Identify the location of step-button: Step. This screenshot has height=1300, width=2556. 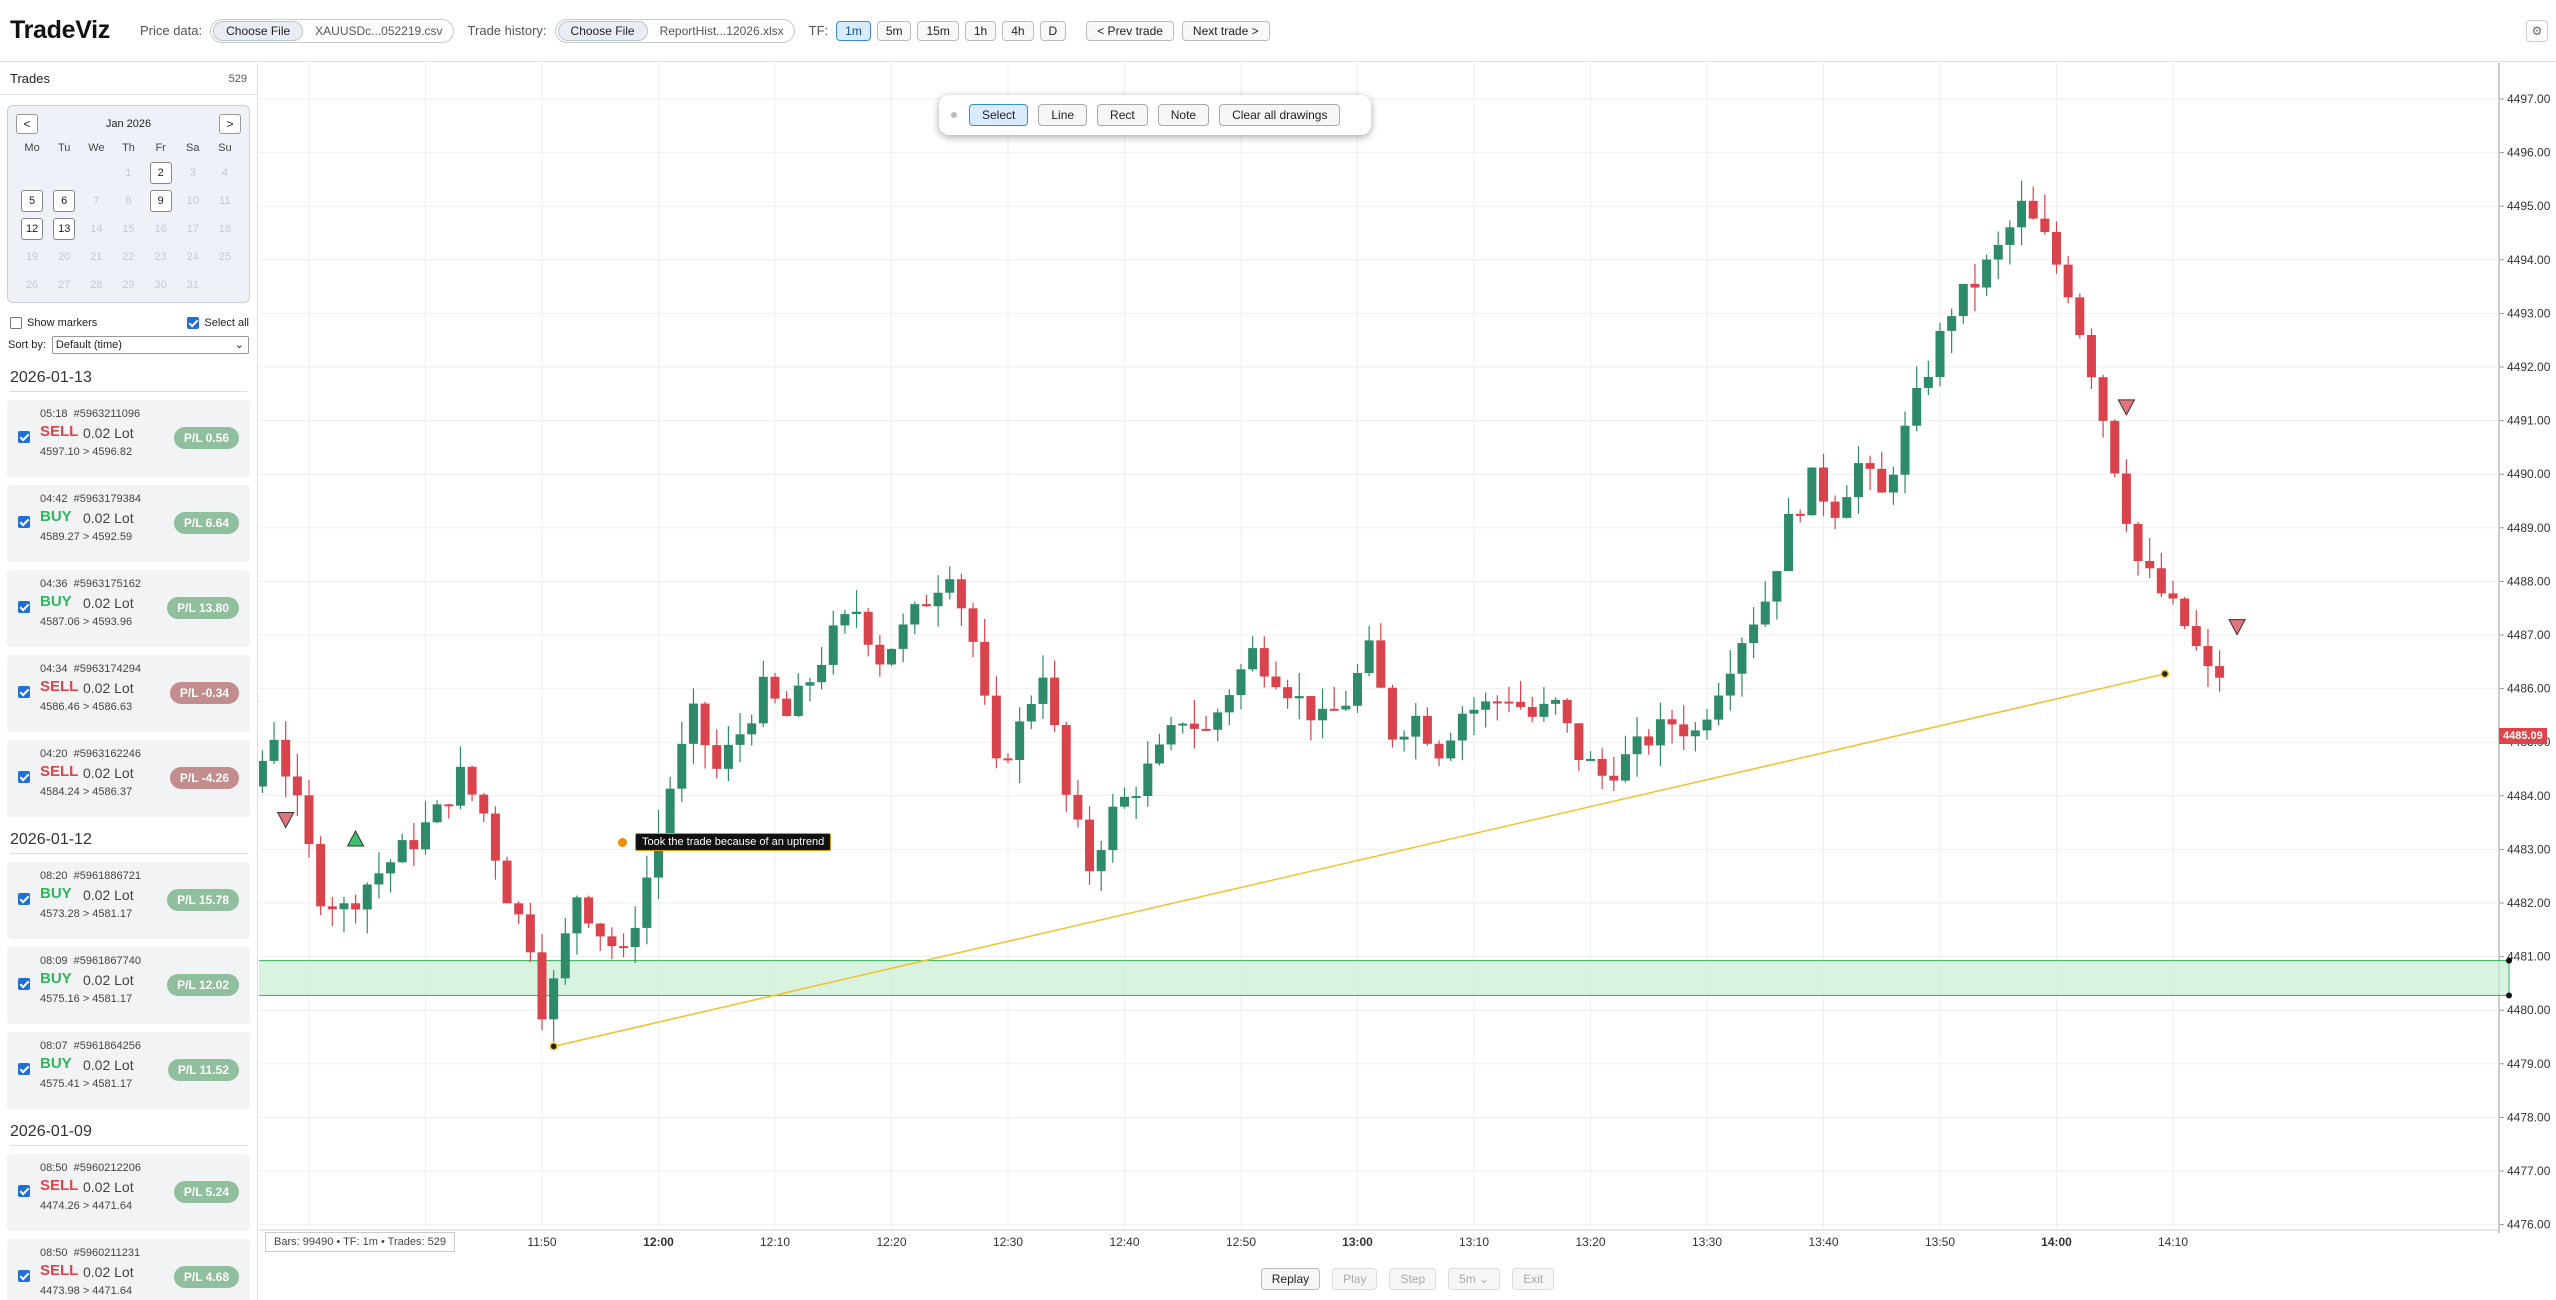
(1413, 1279).